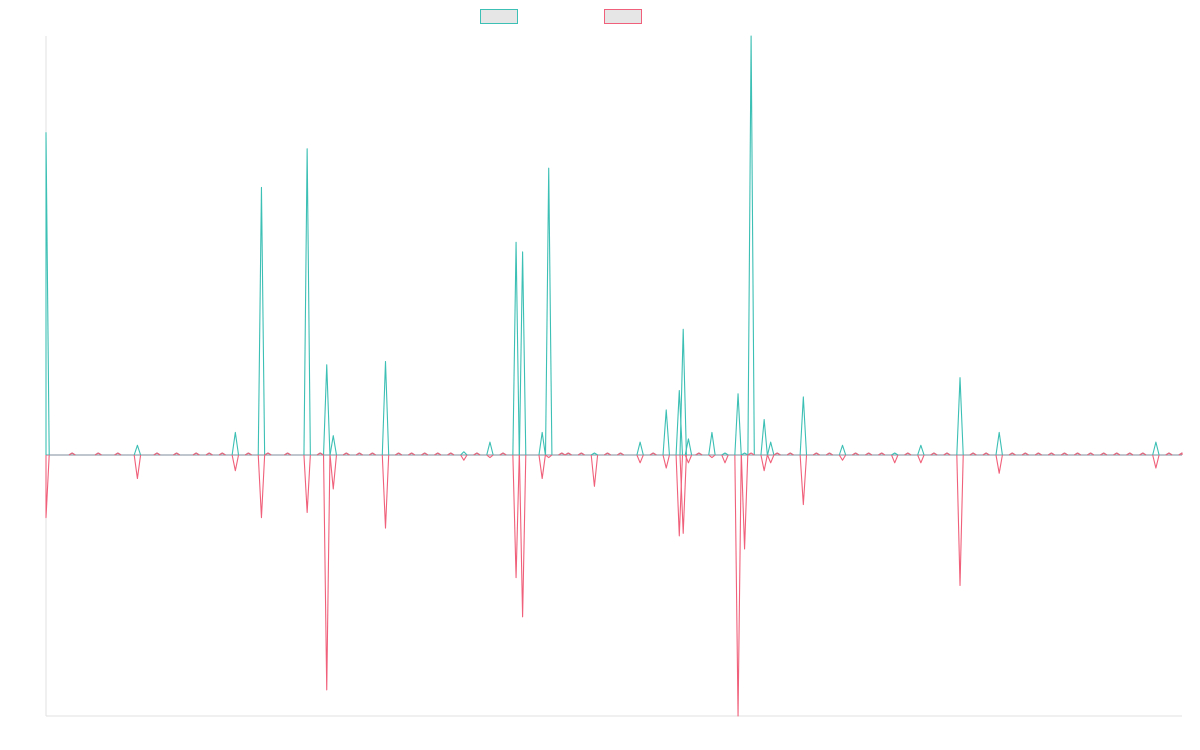 The width and height of the screenshot is (1200, 750). Describe the element at coordinates (600, 18) in the screenshot. I see `legend` at that location.